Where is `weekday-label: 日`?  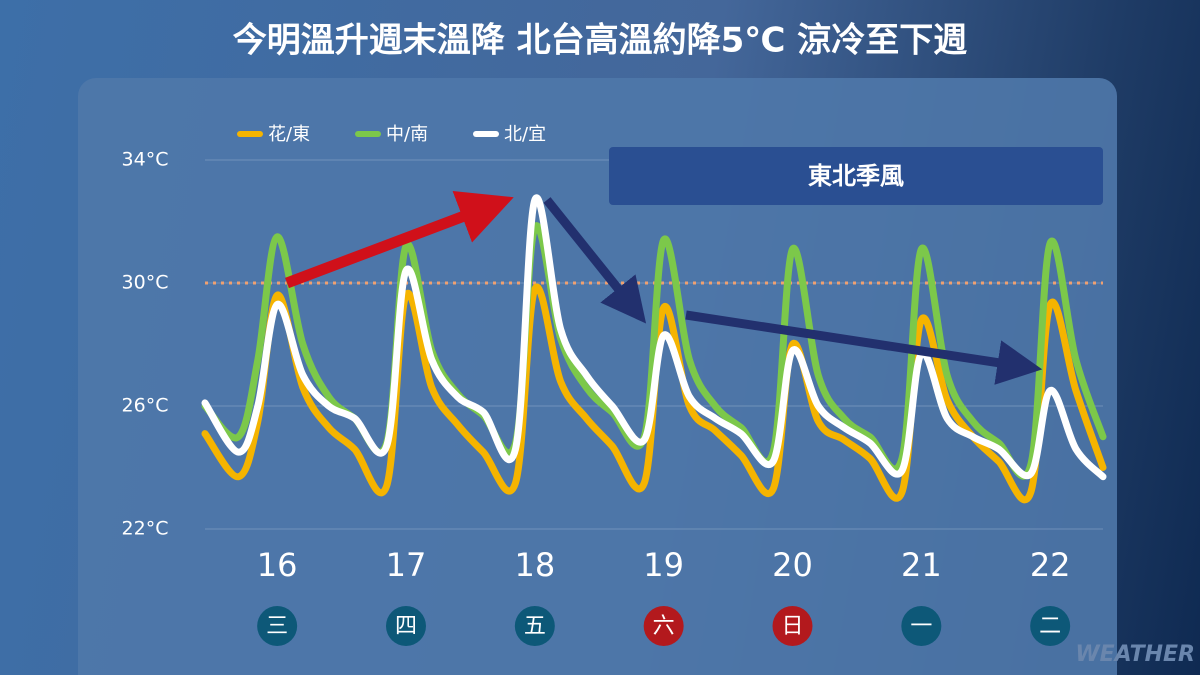
weekday-label: 日 is located at coordinates (792, 626).